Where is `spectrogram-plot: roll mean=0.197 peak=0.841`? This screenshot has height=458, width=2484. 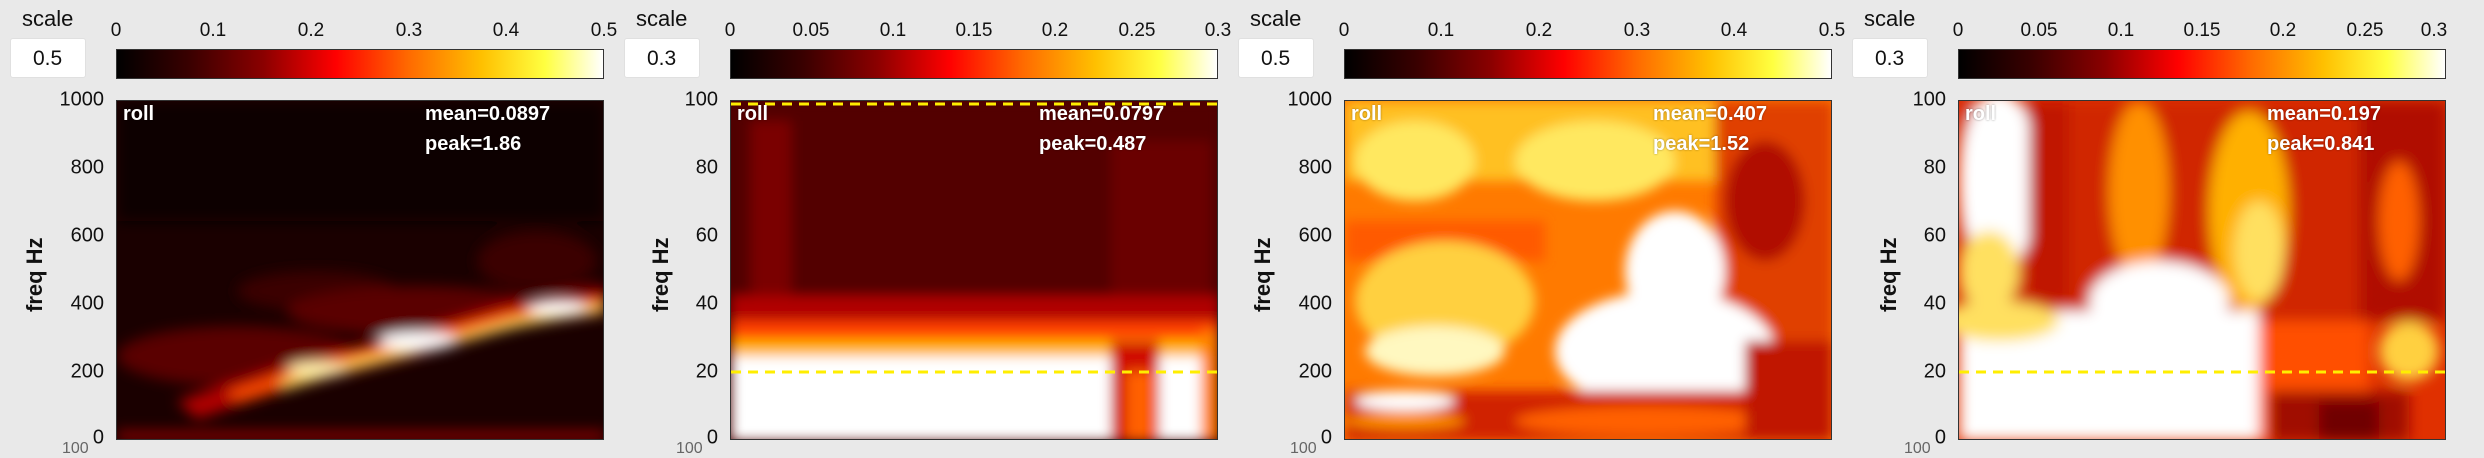 spectrogram-plot: roll mean=0.197 peak=0.841 is located at coordinates (2202, 270).